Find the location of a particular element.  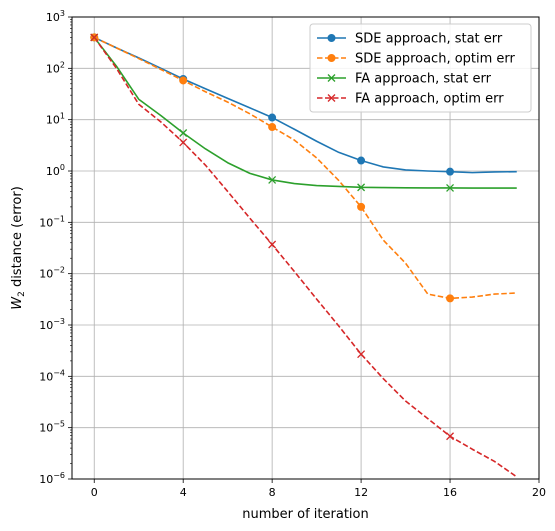

y-tick-exponent: −3 is located at coordinates (59, 321).